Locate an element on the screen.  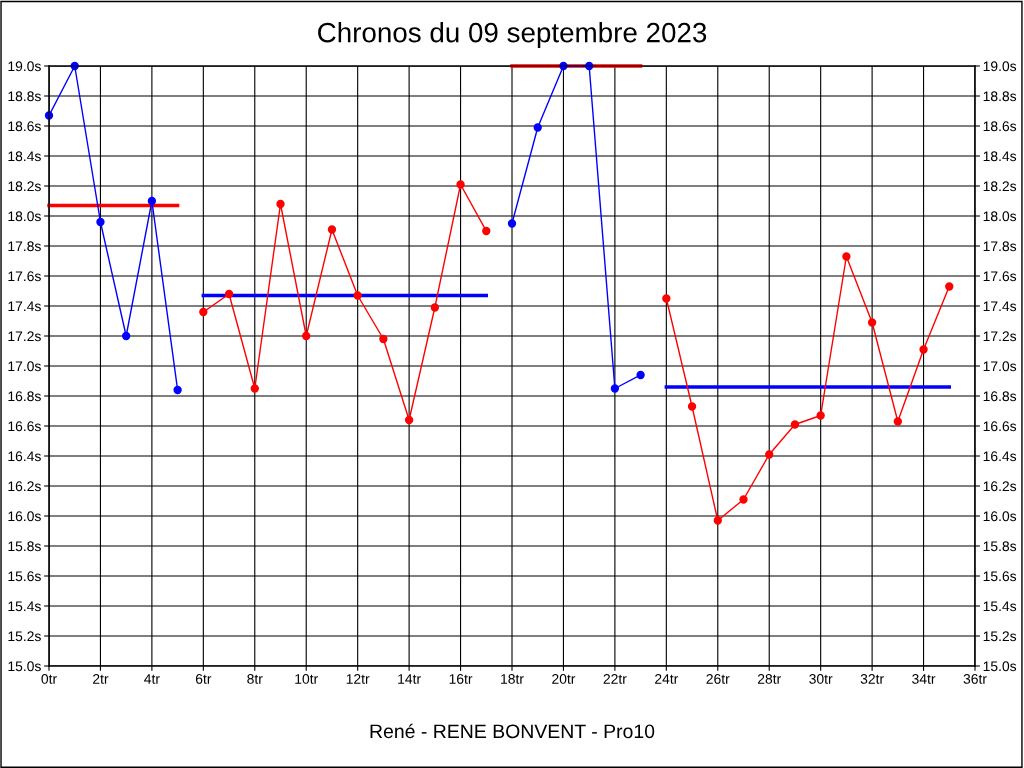
y-tick-label: 15.6s is located at coordinates (24, 576).